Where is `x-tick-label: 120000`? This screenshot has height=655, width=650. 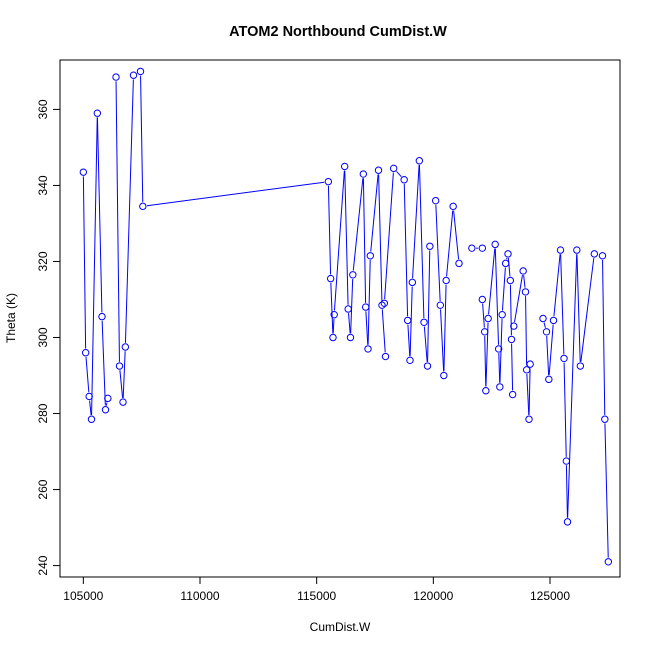
x-tick-label: 120000 is located at coordinates (433, 596).